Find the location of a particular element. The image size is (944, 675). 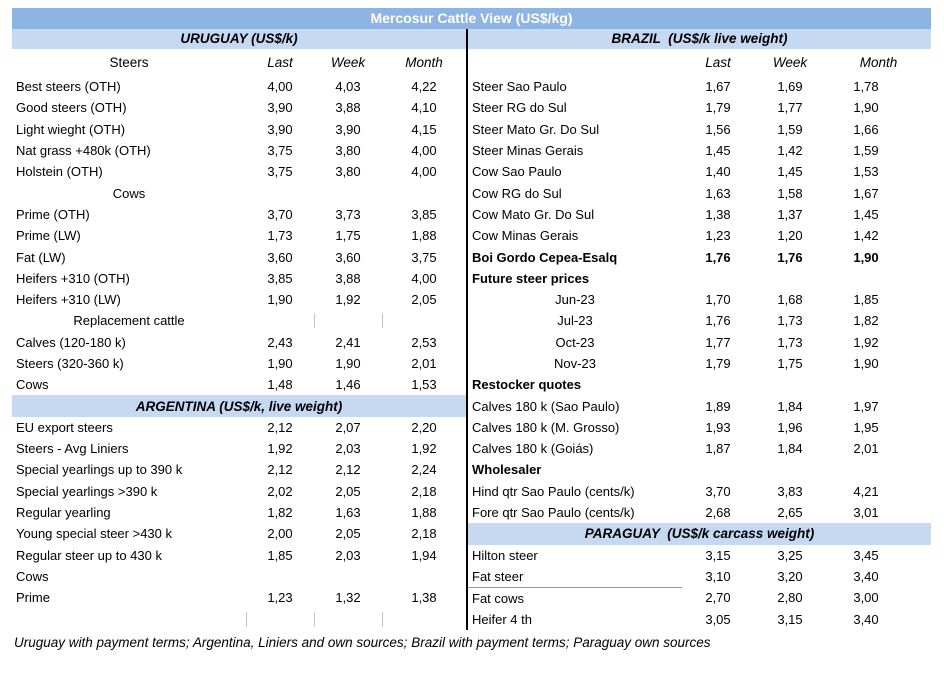

row-heifers-310-lw: Heifers +310 (LW) 1,90 1,92 2,05 is located at coordinates (239, 299).